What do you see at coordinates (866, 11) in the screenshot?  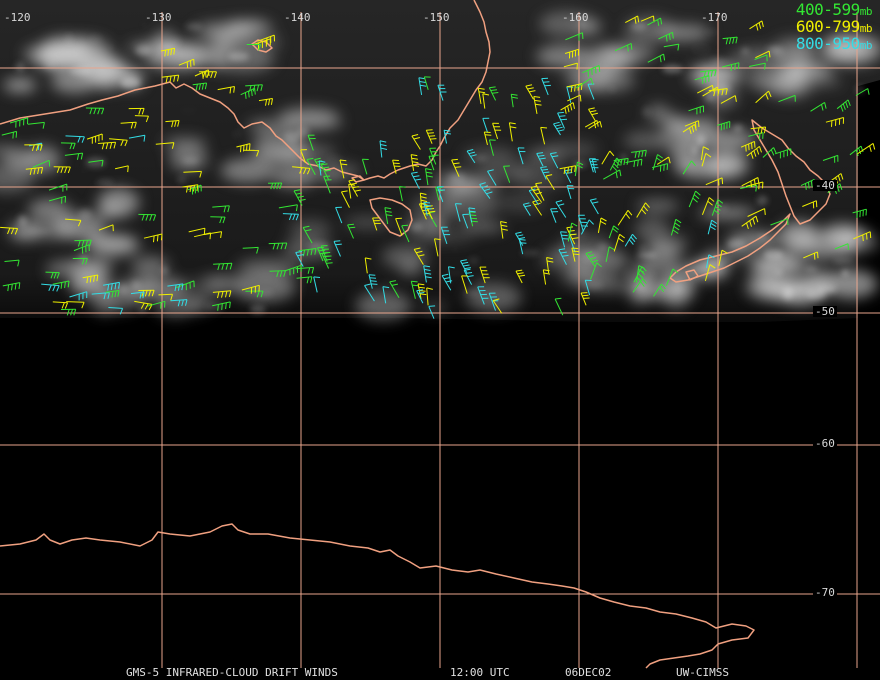 I see `legend-unit: mb` at bounding box center [866, 11].